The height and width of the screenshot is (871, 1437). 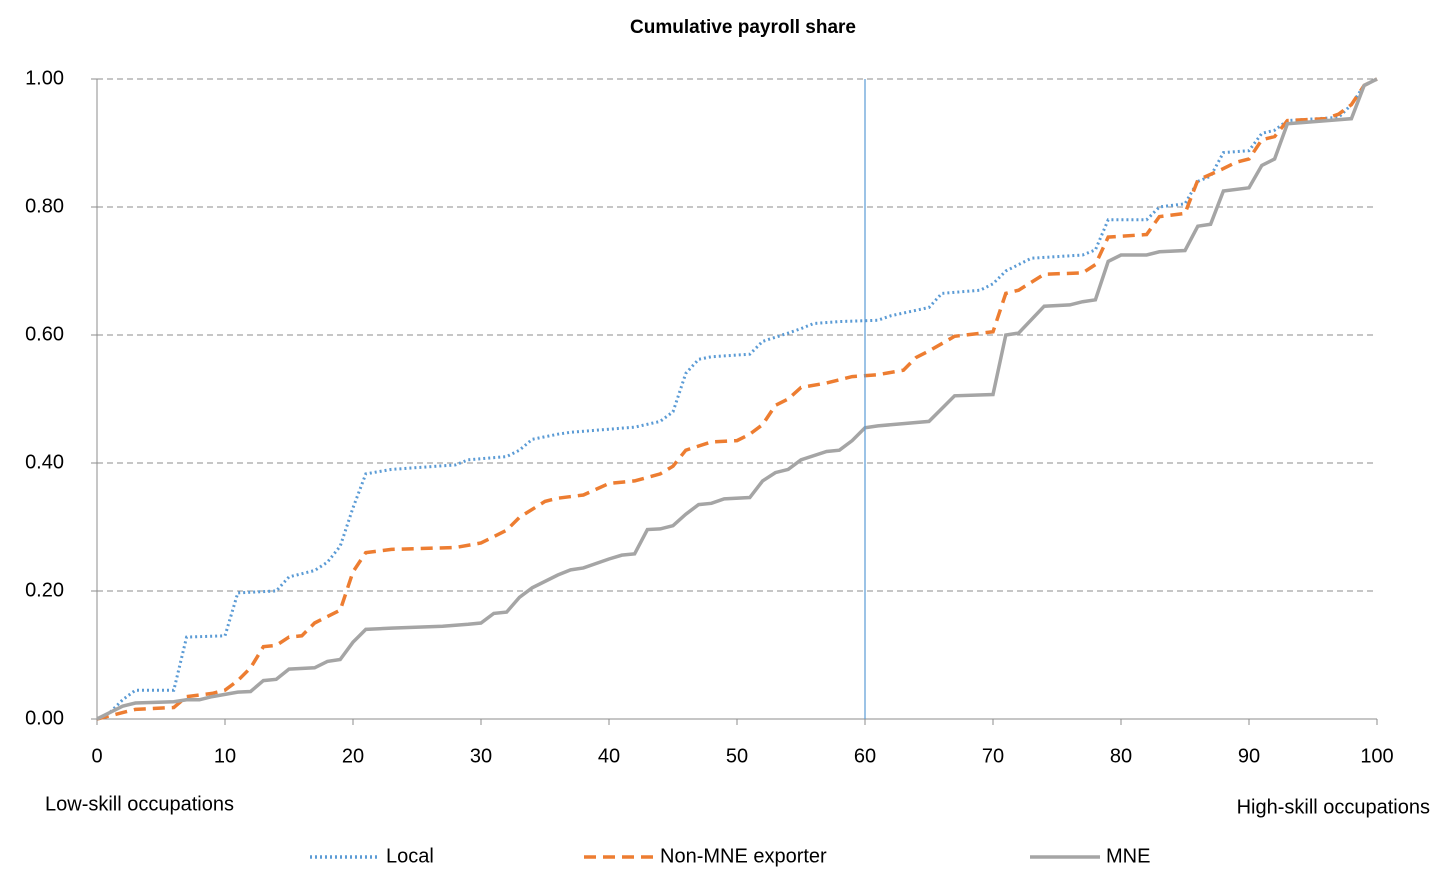 I want to click on legend-label: Local, so click(x=410, y=856).